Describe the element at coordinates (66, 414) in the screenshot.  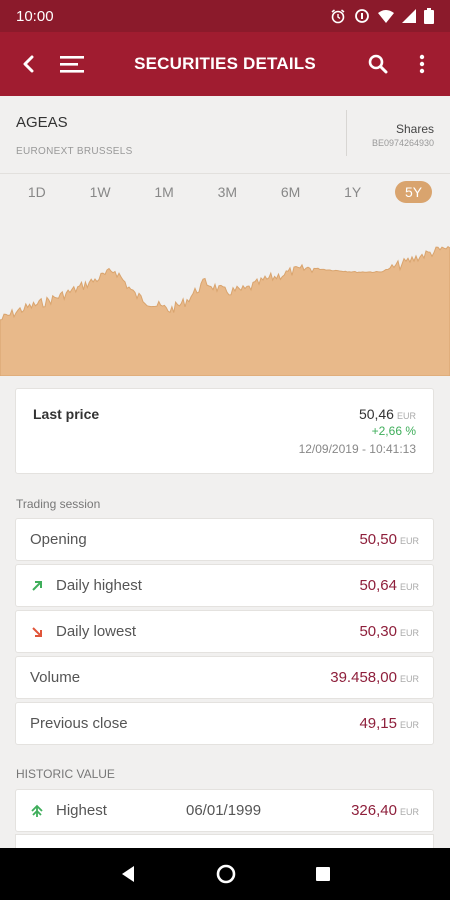
I see `last-price-label: Last price` at that location.